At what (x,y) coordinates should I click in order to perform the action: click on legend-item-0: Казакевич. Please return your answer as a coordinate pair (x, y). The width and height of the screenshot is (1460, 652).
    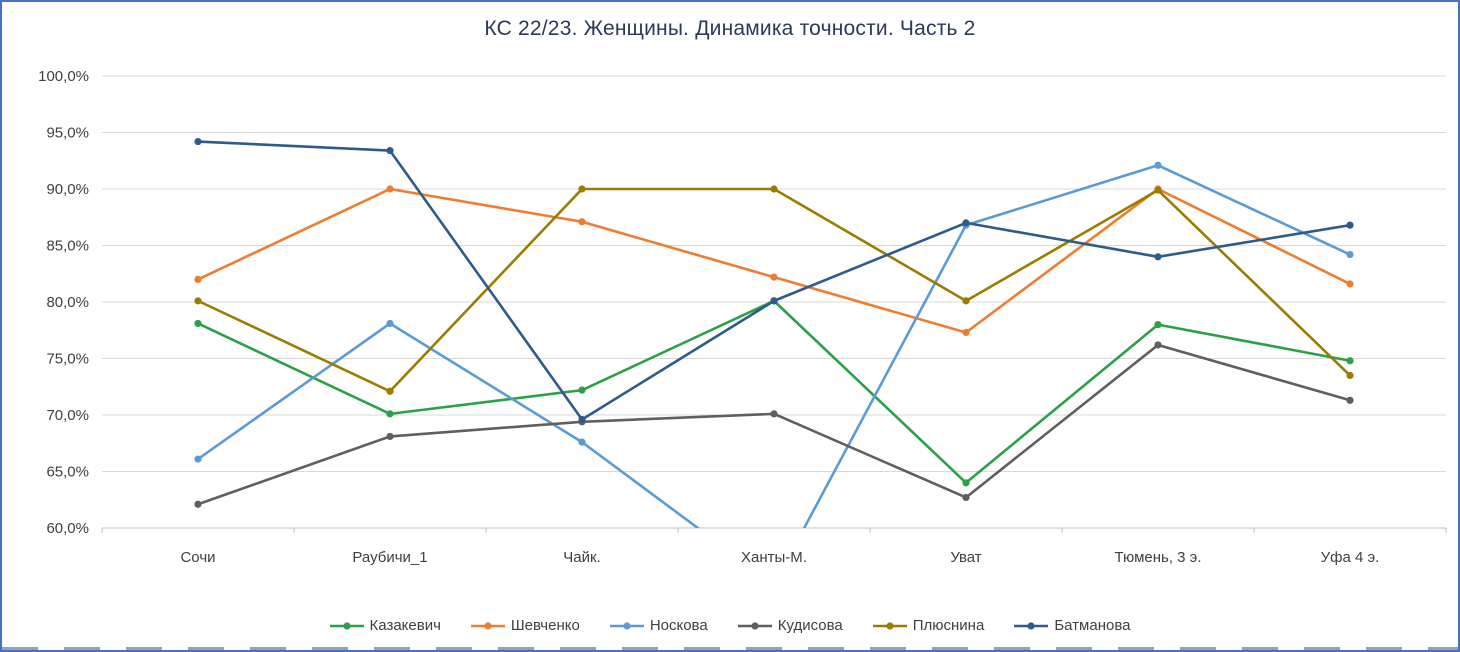
    Looking at the image, I should click on (385, 625).